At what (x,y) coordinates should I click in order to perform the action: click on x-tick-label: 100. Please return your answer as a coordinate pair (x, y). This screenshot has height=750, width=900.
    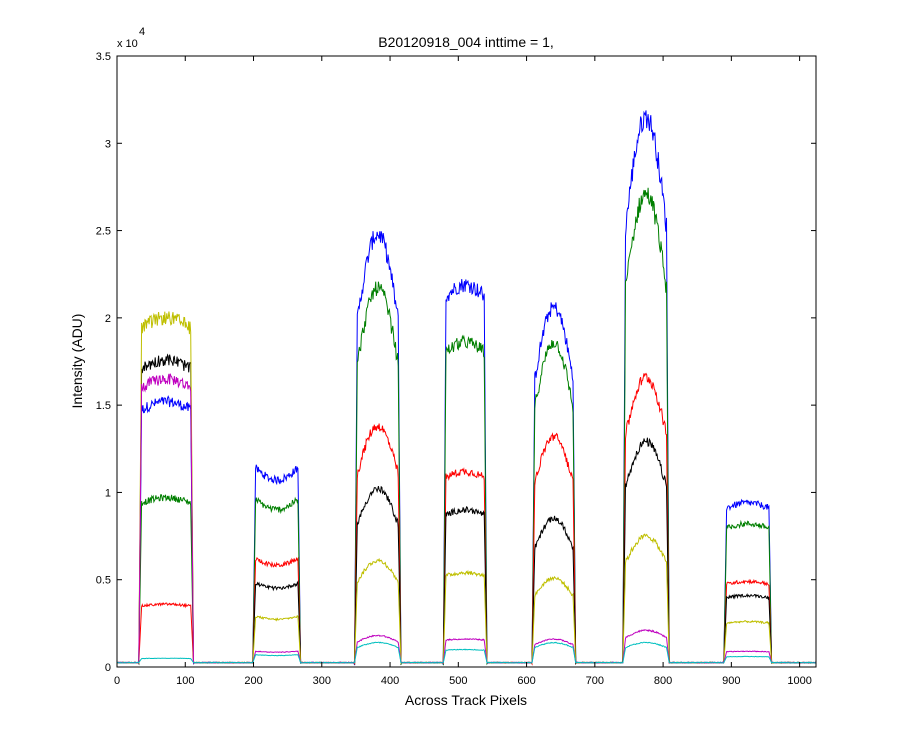
    Looking at the image, I should click on (185, 681).